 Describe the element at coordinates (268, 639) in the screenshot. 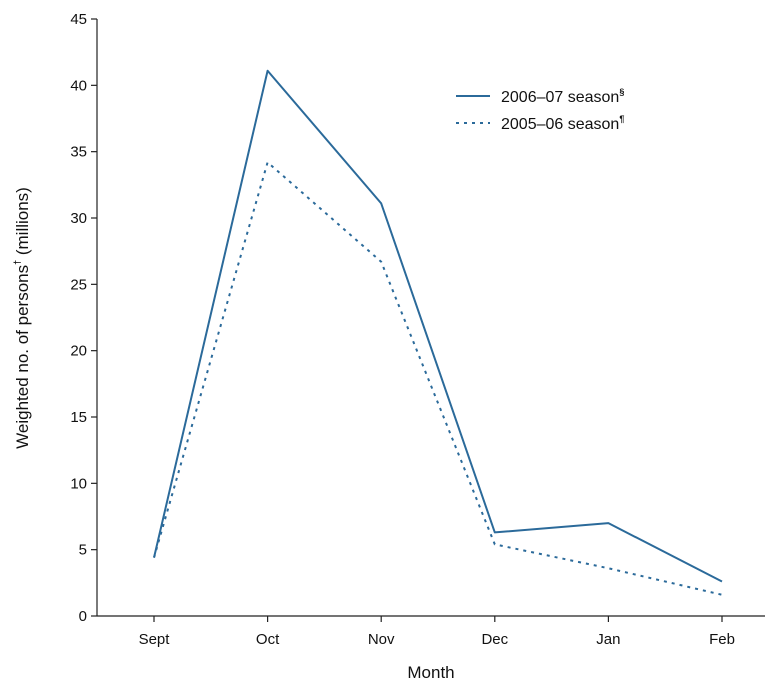

I see `x-tick-label: Oct` at that location.